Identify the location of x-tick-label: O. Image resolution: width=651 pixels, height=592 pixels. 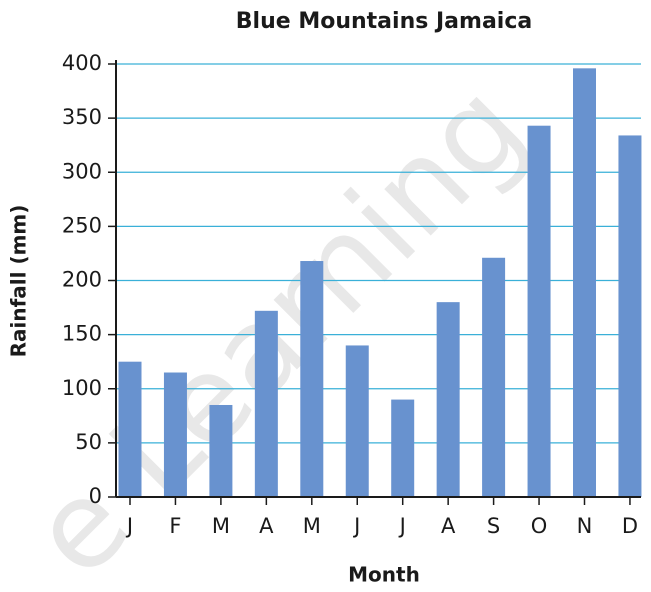
(539, 526).